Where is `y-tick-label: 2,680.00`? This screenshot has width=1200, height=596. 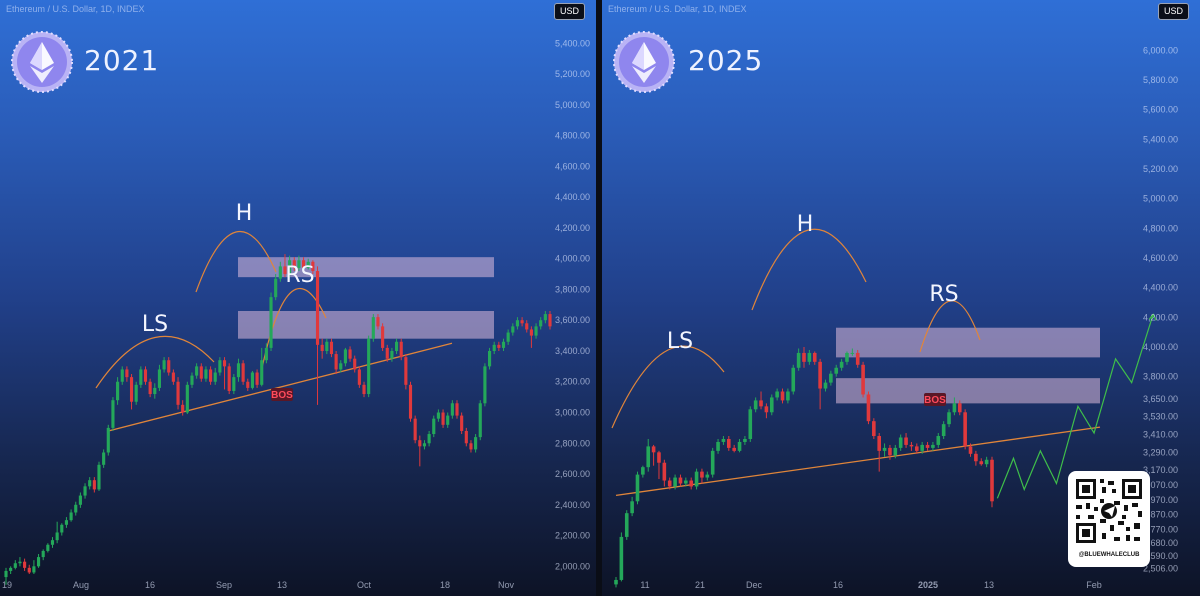 y-tick-label: 2,680.00 is located at coordinates (1160, 543).